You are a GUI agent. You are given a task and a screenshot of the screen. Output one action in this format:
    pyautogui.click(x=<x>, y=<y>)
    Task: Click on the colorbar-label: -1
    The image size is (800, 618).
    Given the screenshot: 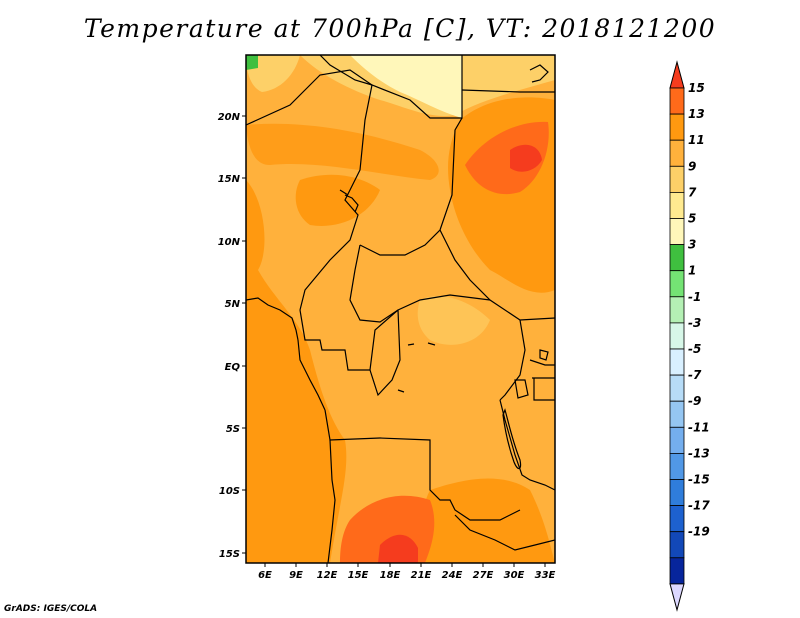 What is the action you would take?
    pyautogui.click(x=694, y=297)
    